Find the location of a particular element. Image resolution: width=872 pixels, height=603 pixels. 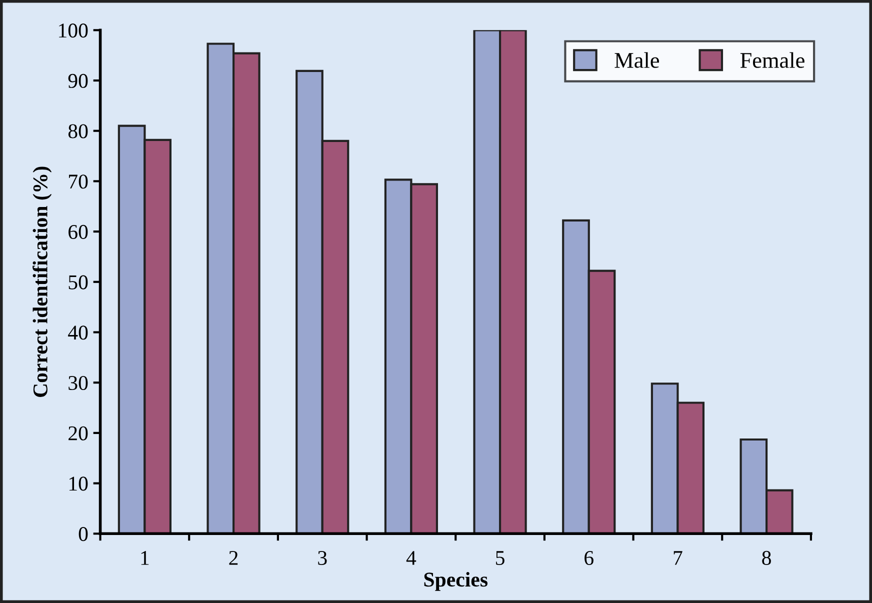

legend-label: Female is located at coordinates (772, 60).